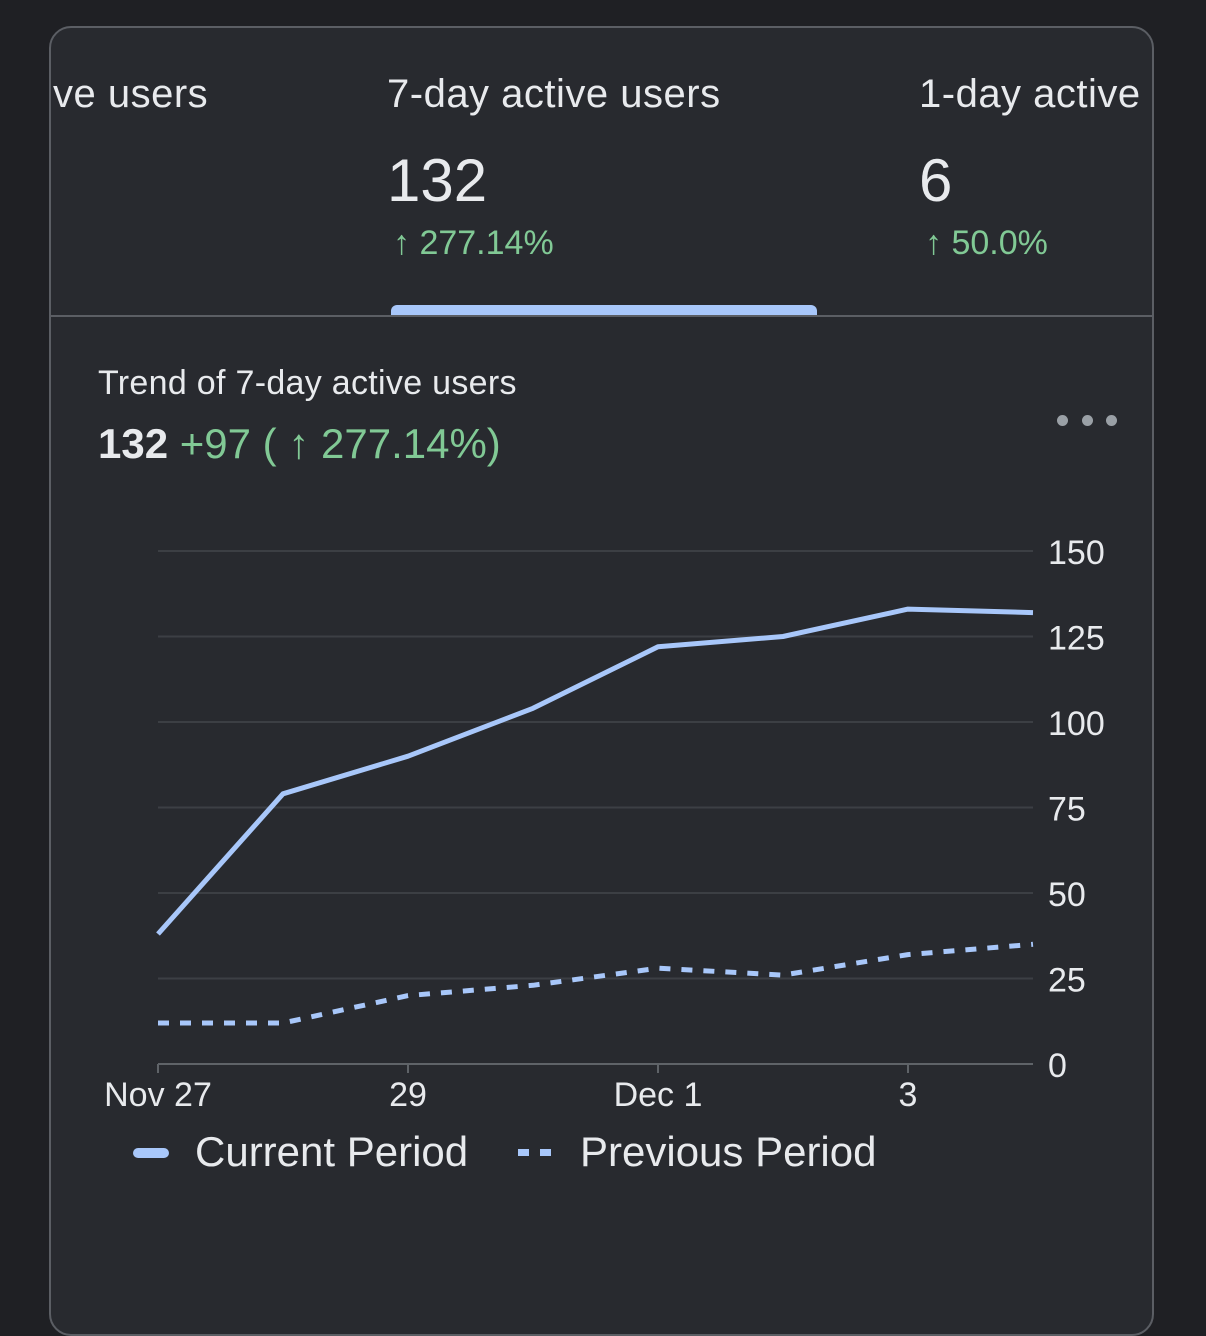  What do you see at coordinates (535, 1152) in the screenshot?
I see `dotted-line-icon` at bounding box center [535, 1152].